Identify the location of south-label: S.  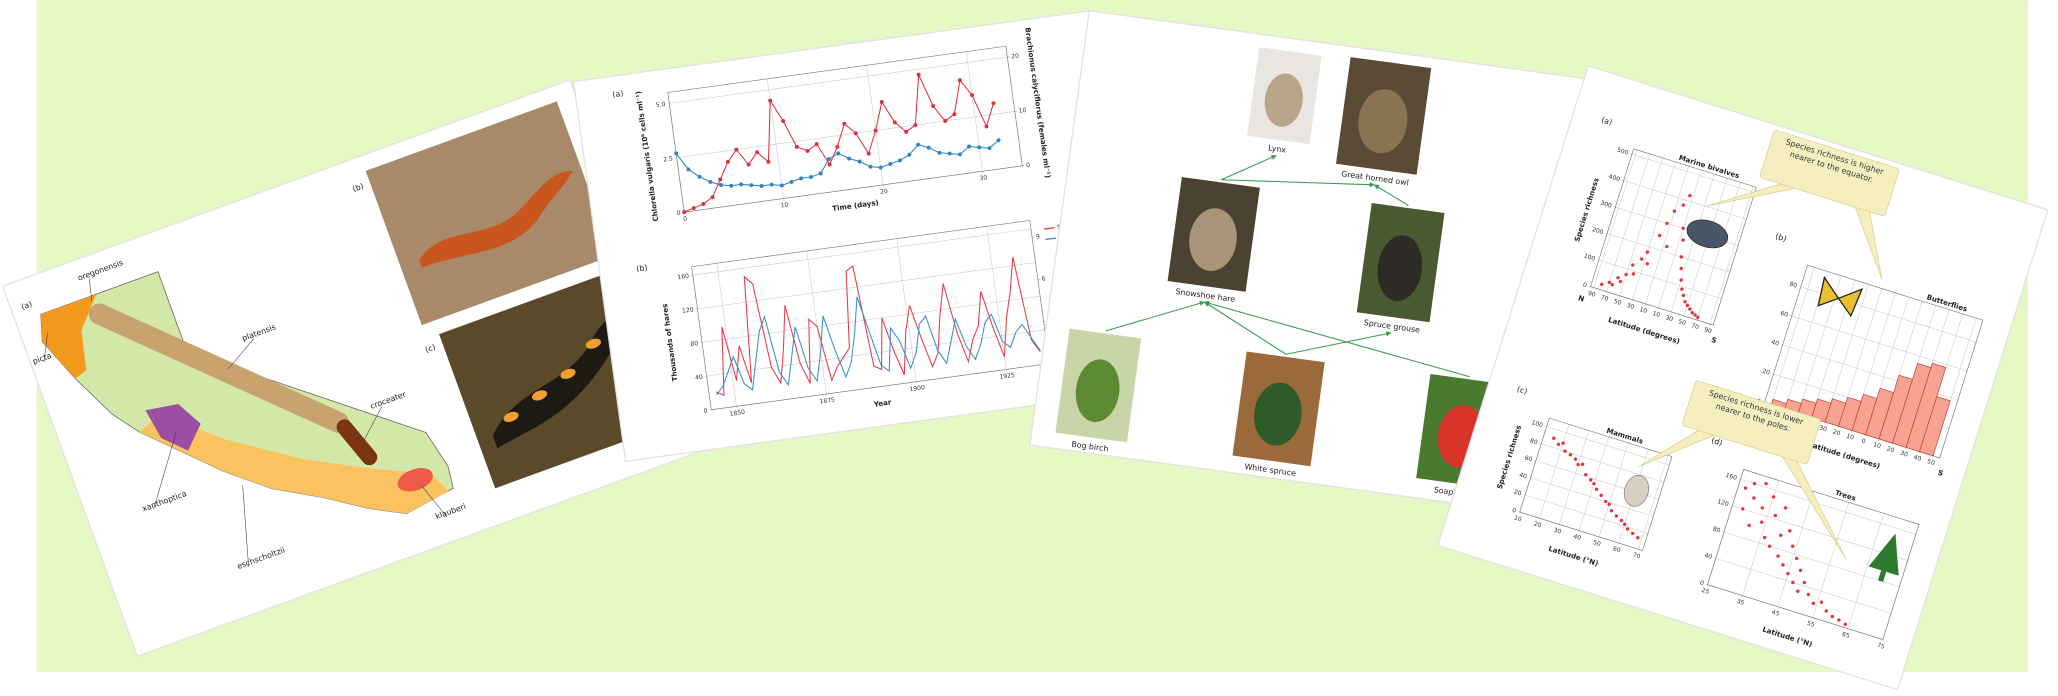
(1714, 340).